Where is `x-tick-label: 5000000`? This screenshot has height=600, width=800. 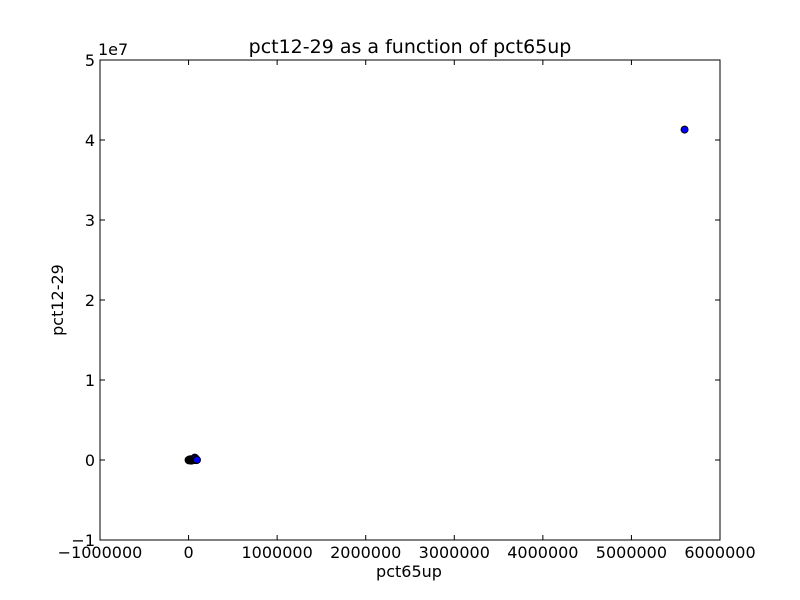 x-tick-label: 5000000 is located at coordinates (631, 552).